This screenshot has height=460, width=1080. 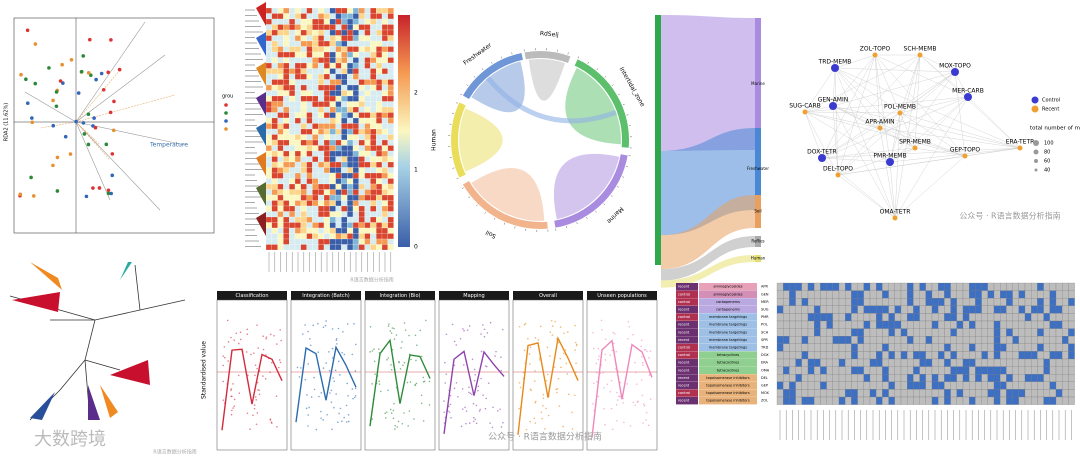 What do you see at coordinates (1036, 143) in the screenshot?
I see `size-legend-key` at bounding box center [1036, 143].